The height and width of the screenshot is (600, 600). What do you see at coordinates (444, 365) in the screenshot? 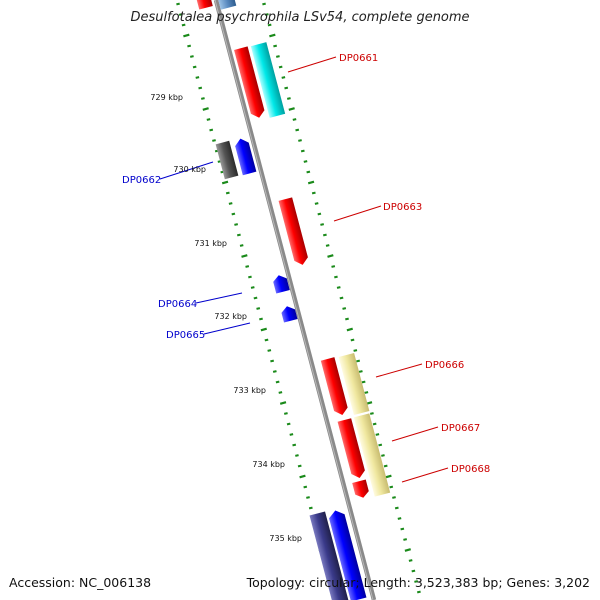
I see `gene-label-dp0666: DP0666` at bounding box center [444, 365].